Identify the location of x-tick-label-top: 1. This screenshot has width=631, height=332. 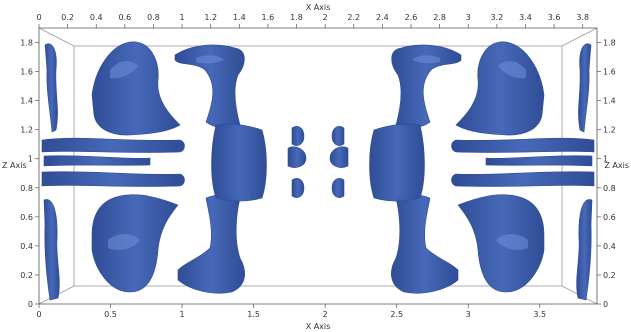
(182, 17).